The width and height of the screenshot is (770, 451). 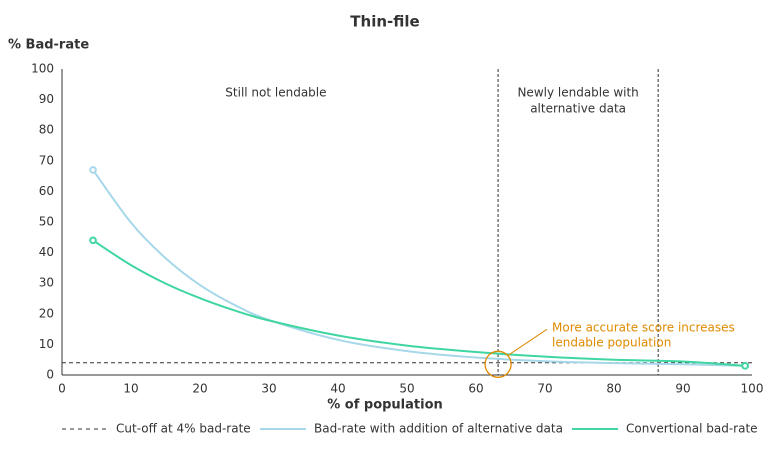 What do you see at coordinates (42, 69) in the screenshot?
I see `y-tick-label: 100` at bounding box center [42, 69].